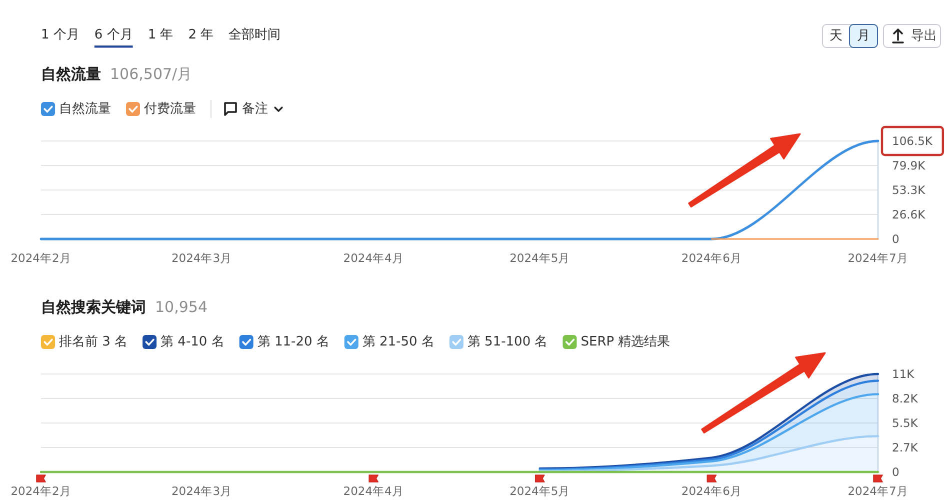 This screenshot has height=500, width=952. What do you see at coordinates (912, 141) in the screenshot?
I see `y-tick-label: 106.5K` at bounding box center [912, 141].